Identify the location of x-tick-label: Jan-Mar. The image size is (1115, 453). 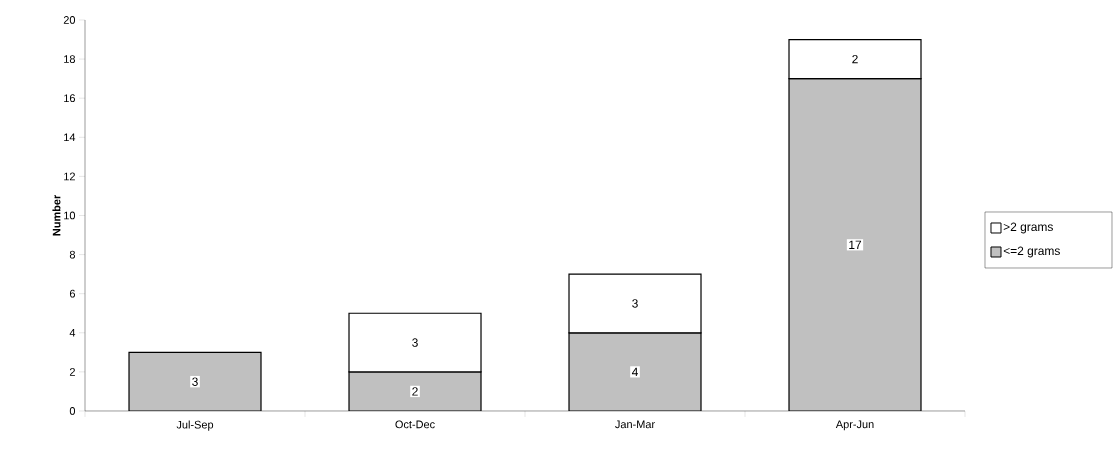
(635, 424).